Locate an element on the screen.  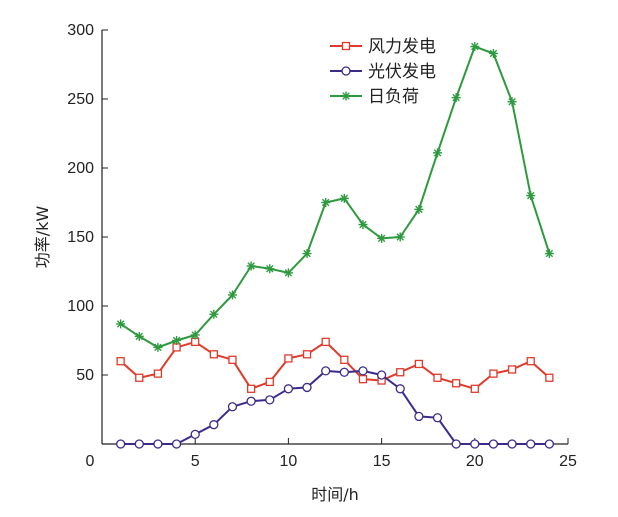
y-tick-label: 200 is located at coordinates (80, 168).